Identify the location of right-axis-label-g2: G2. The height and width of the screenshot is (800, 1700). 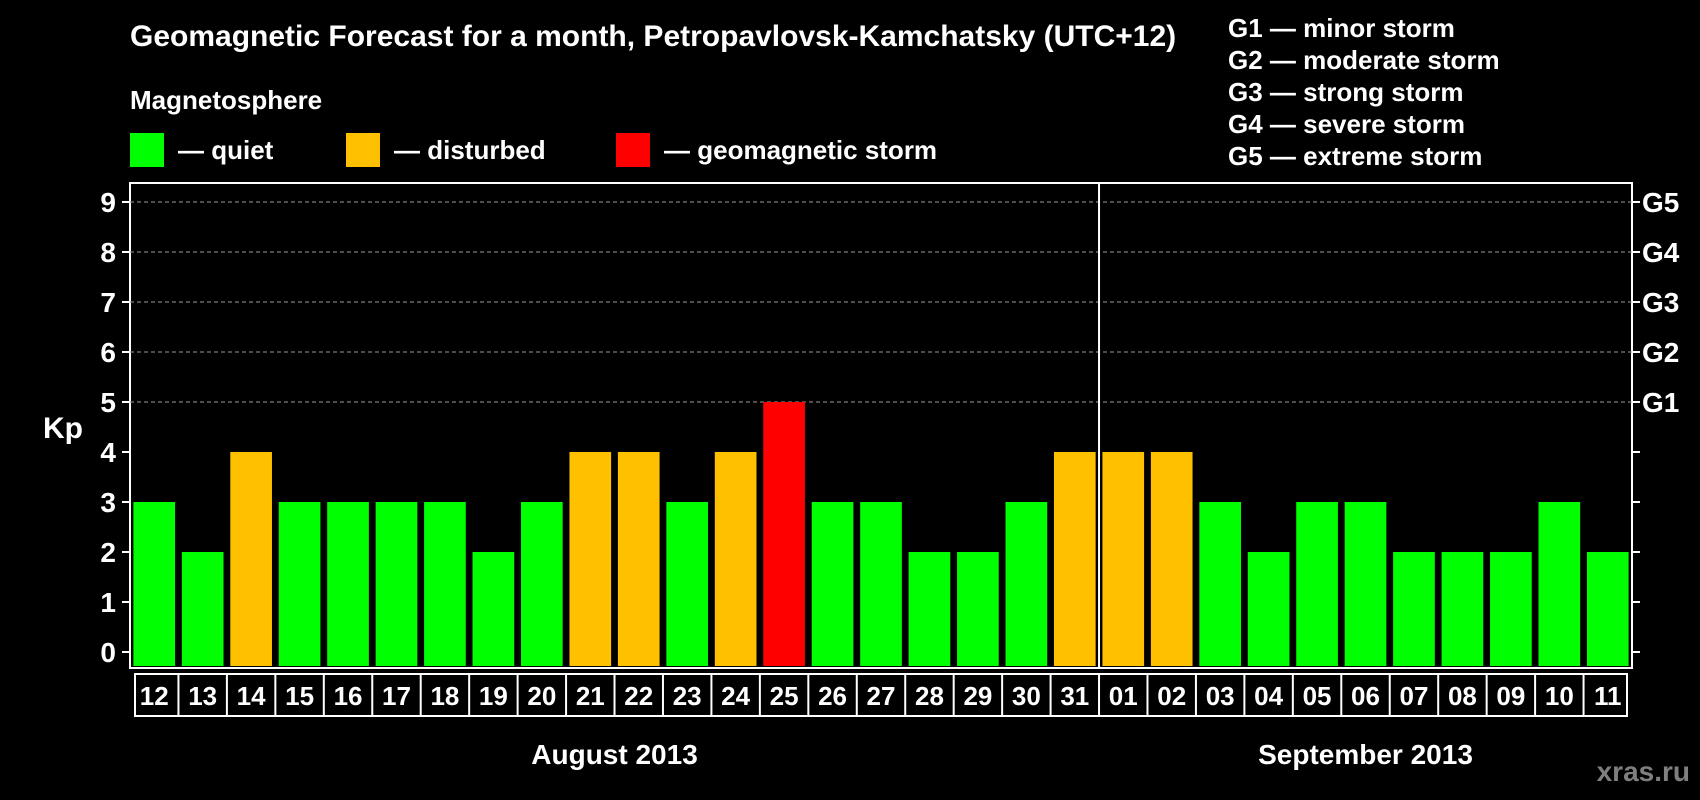
(1660, 352).